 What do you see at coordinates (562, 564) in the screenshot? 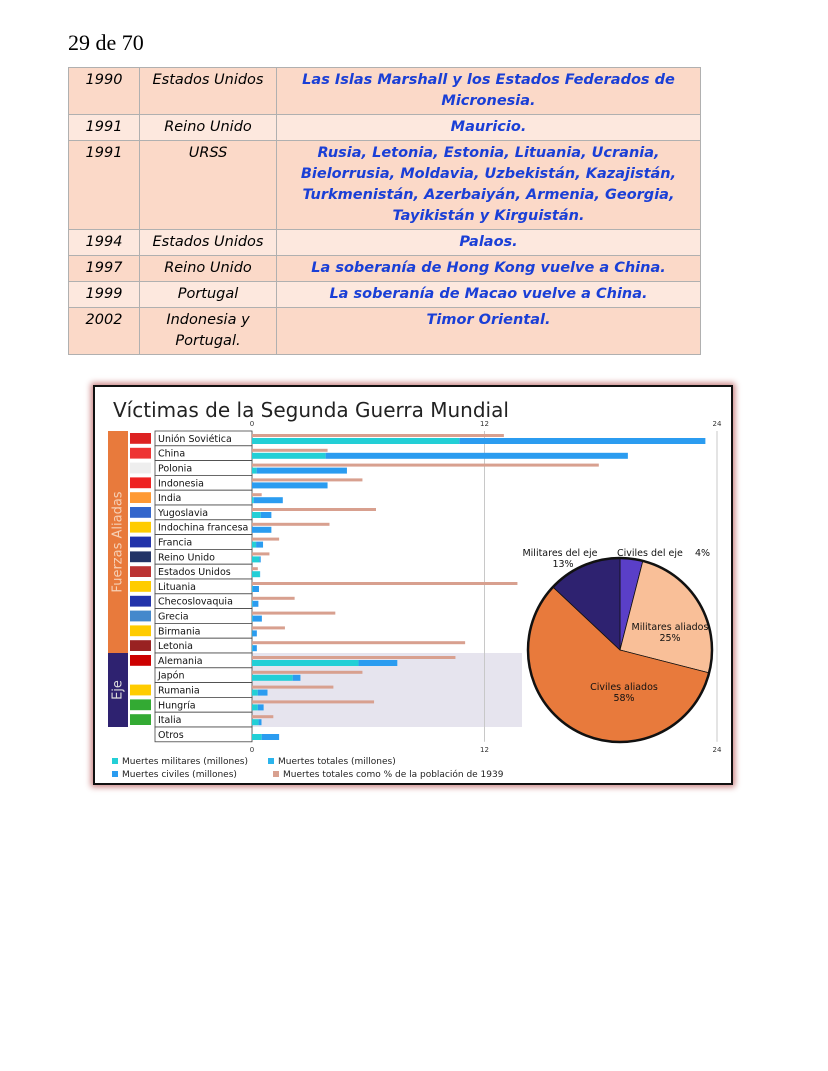
I see `pie-value-label: 13%` at bounding box center [562, 564].